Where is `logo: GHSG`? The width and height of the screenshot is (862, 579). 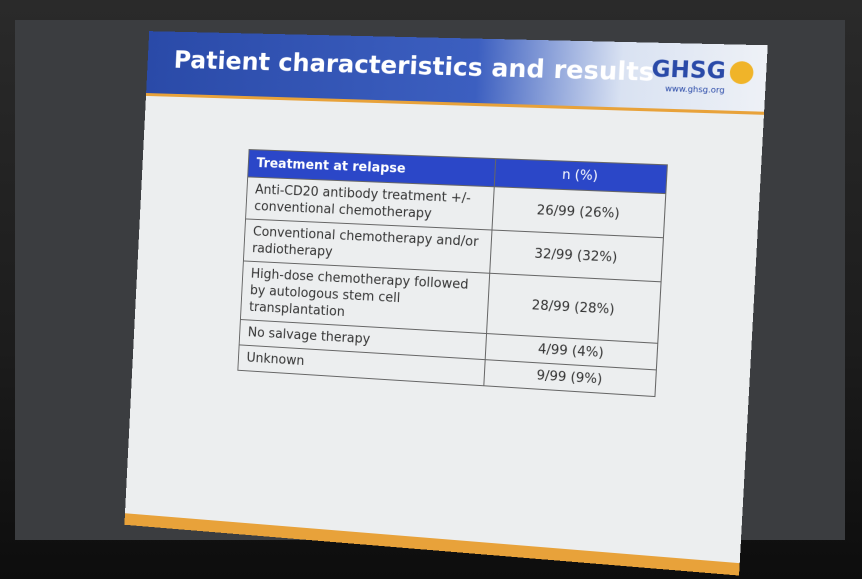 logo: GHSG is located at coordinates (688, 70).